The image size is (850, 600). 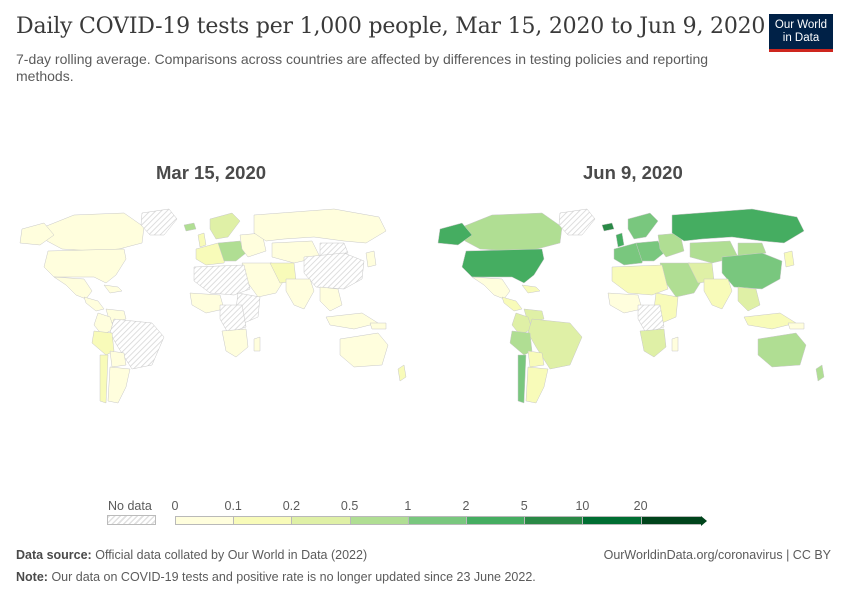 What do you see at coordinates (130, 506) in the screenshot?
I see `legend-no-data-label: No data` at bounding box center [130, 506].